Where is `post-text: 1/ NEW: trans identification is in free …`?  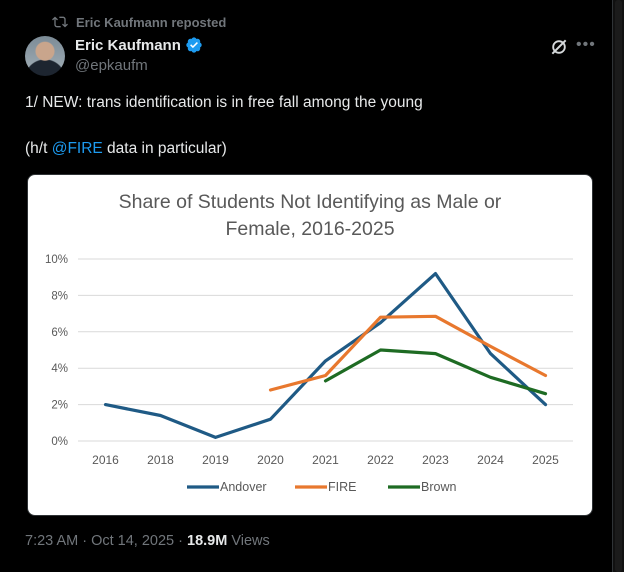 post-text: 1/ NEW: trans identification is in free … is located at coordinates (310, 126).